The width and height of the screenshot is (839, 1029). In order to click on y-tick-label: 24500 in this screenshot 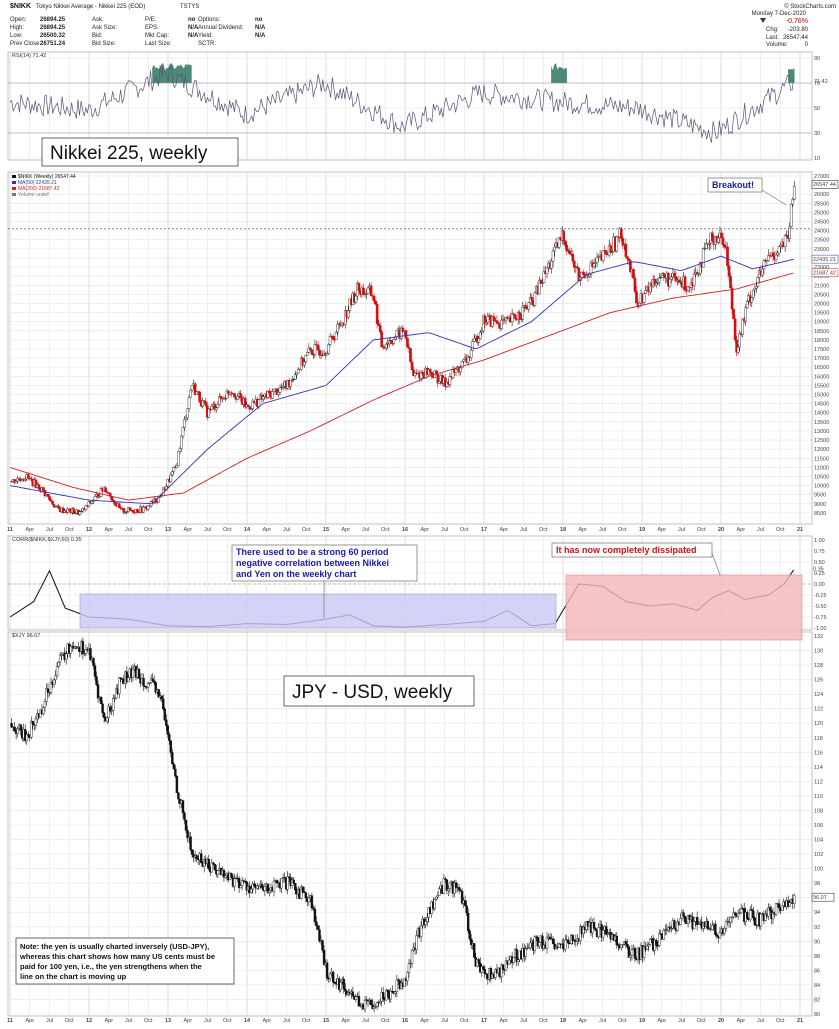, I will do `click(821, 223)`.